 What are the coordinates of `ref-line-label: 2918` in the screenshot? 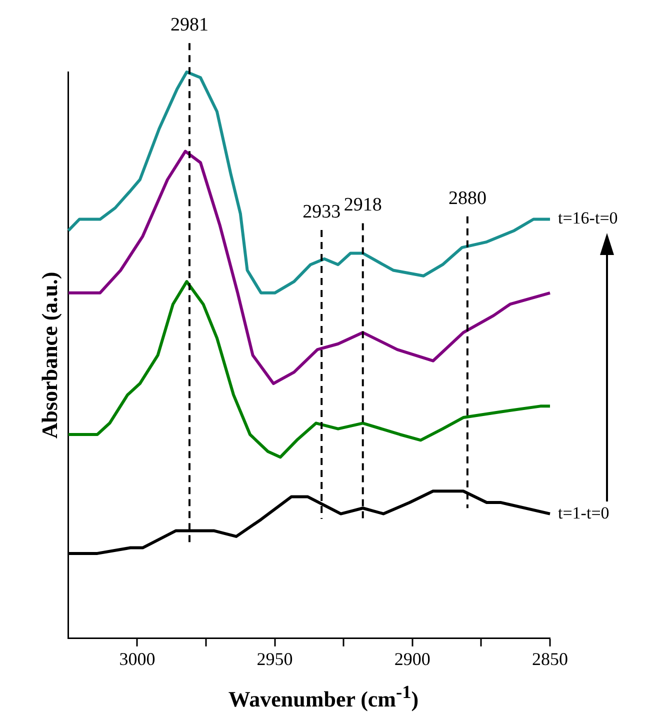 It's located at (363, 205).